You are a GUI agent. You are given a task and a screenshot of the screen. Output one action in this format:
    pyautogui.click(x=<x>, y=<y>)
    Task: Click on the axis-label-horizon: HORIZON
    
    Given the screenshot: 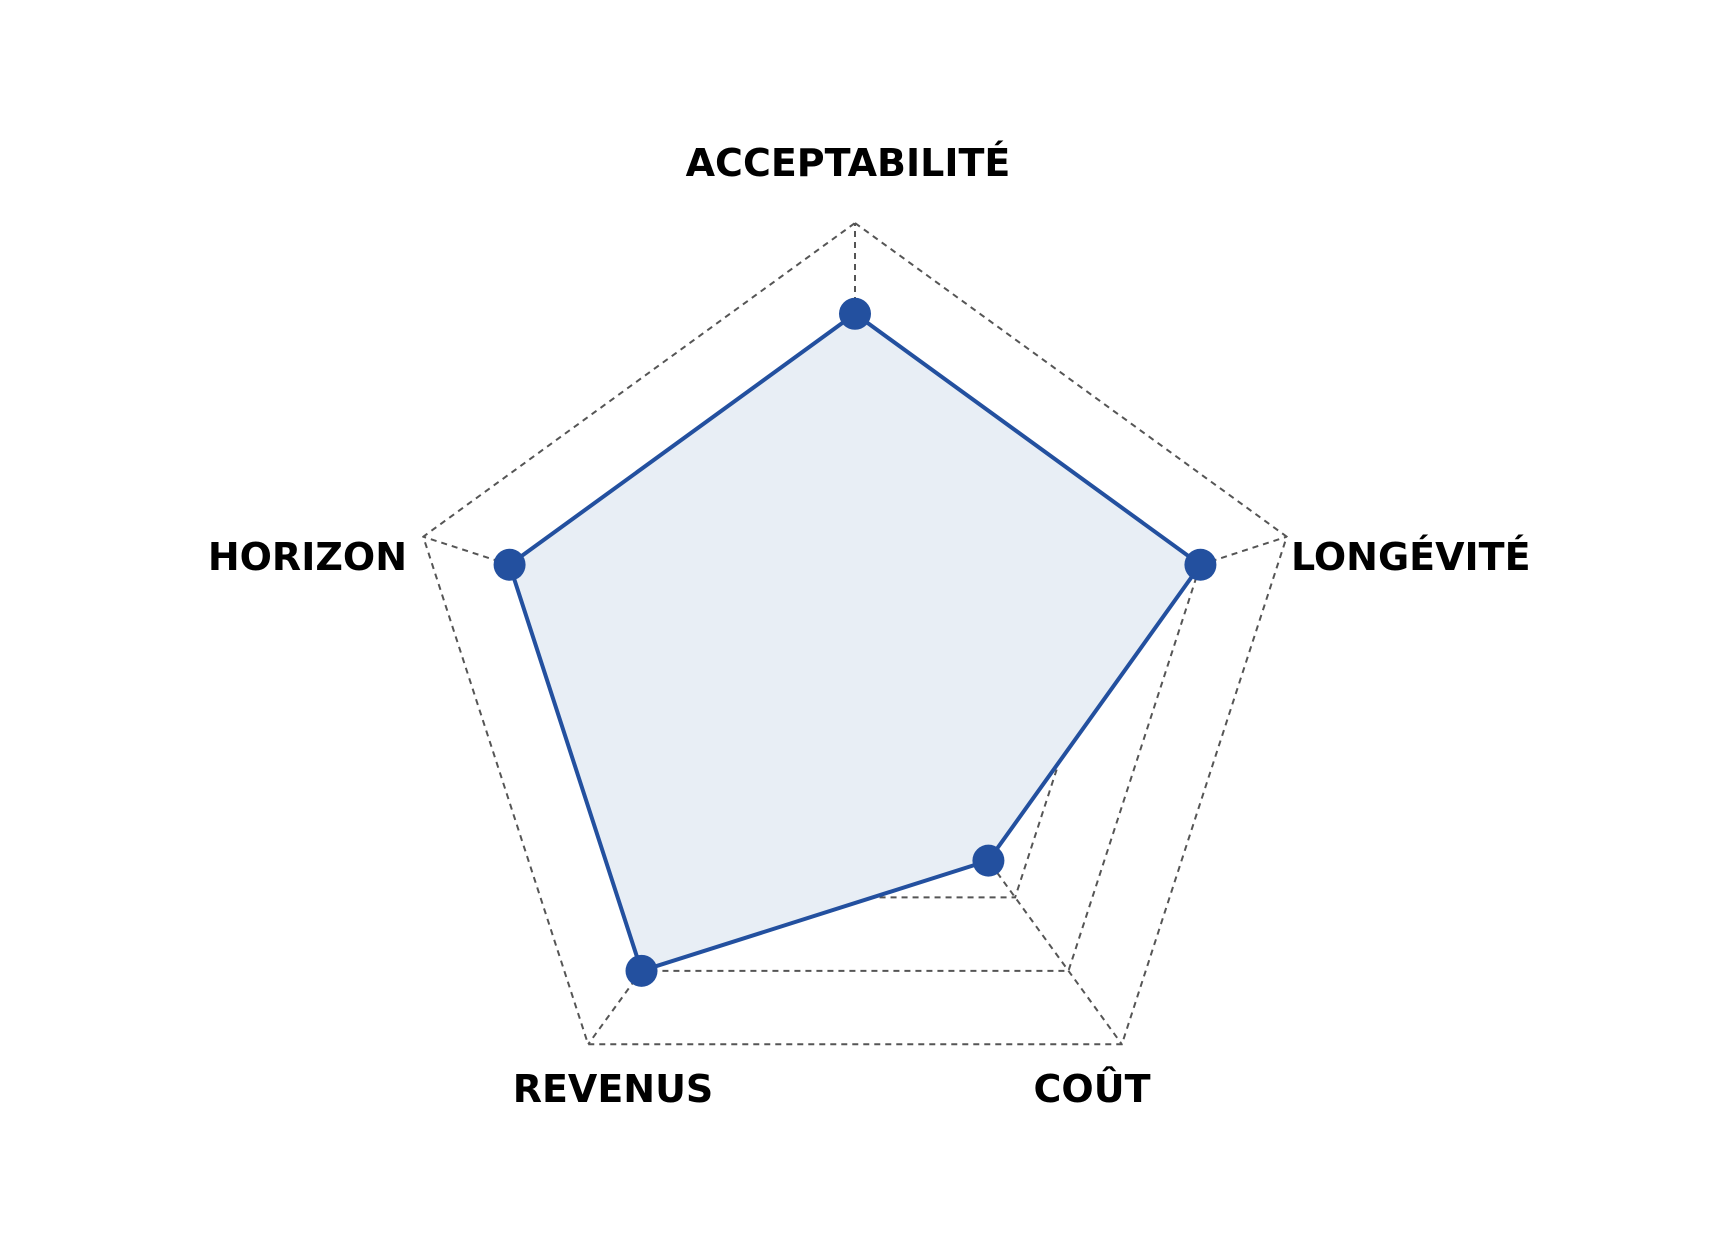 What is the action you would take?
    pyautogui.click(x=307, y=557)
    